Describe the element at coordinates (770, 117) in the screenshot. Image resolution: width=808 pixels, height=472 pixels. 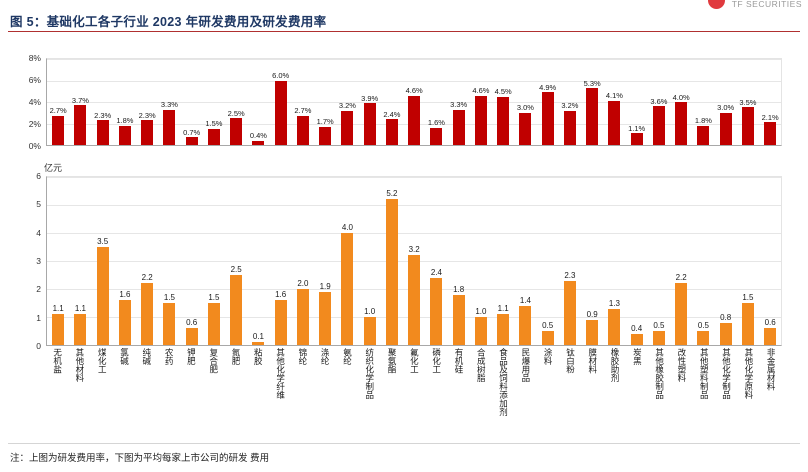
I see `bar-value-label: 2.1%` at that location.